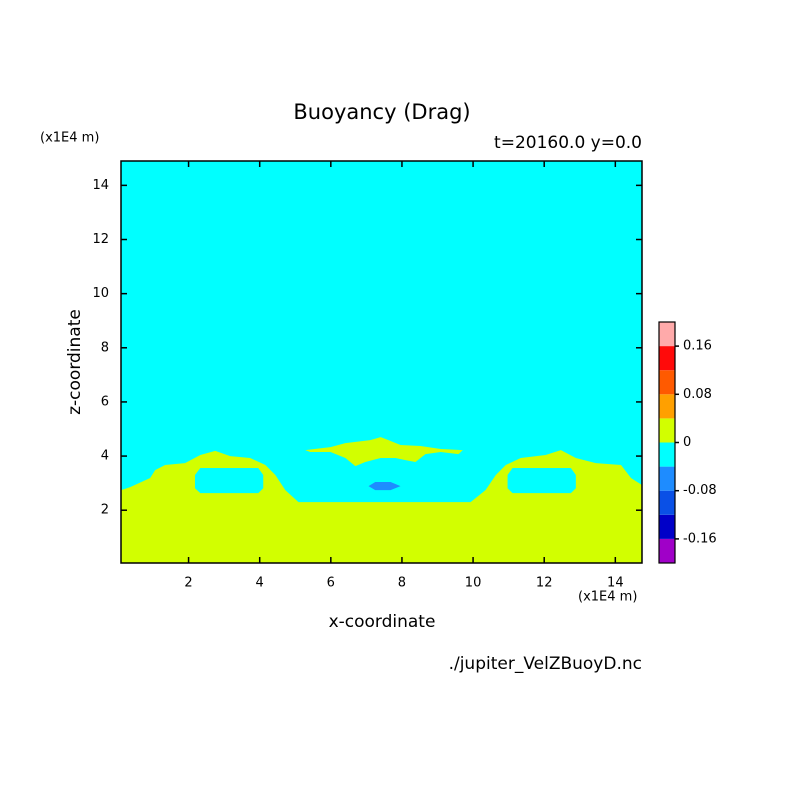  Describe the element at coordinates (100, 185) in the screenshot. I see `y-tick-label: 14` at that location.